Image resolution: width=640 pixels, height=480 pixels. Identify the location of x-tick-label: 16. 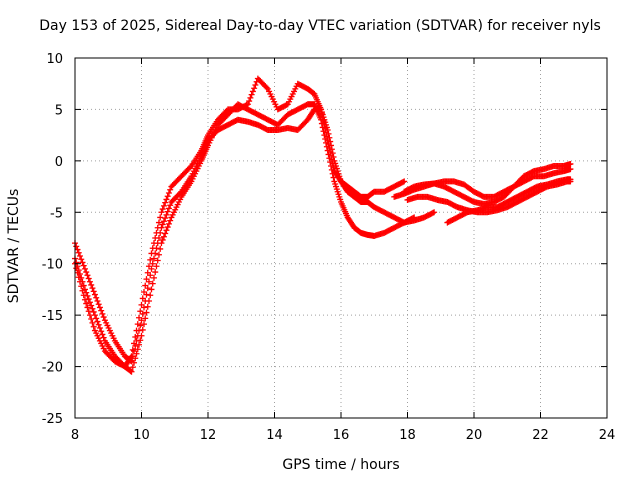
(341, 435).